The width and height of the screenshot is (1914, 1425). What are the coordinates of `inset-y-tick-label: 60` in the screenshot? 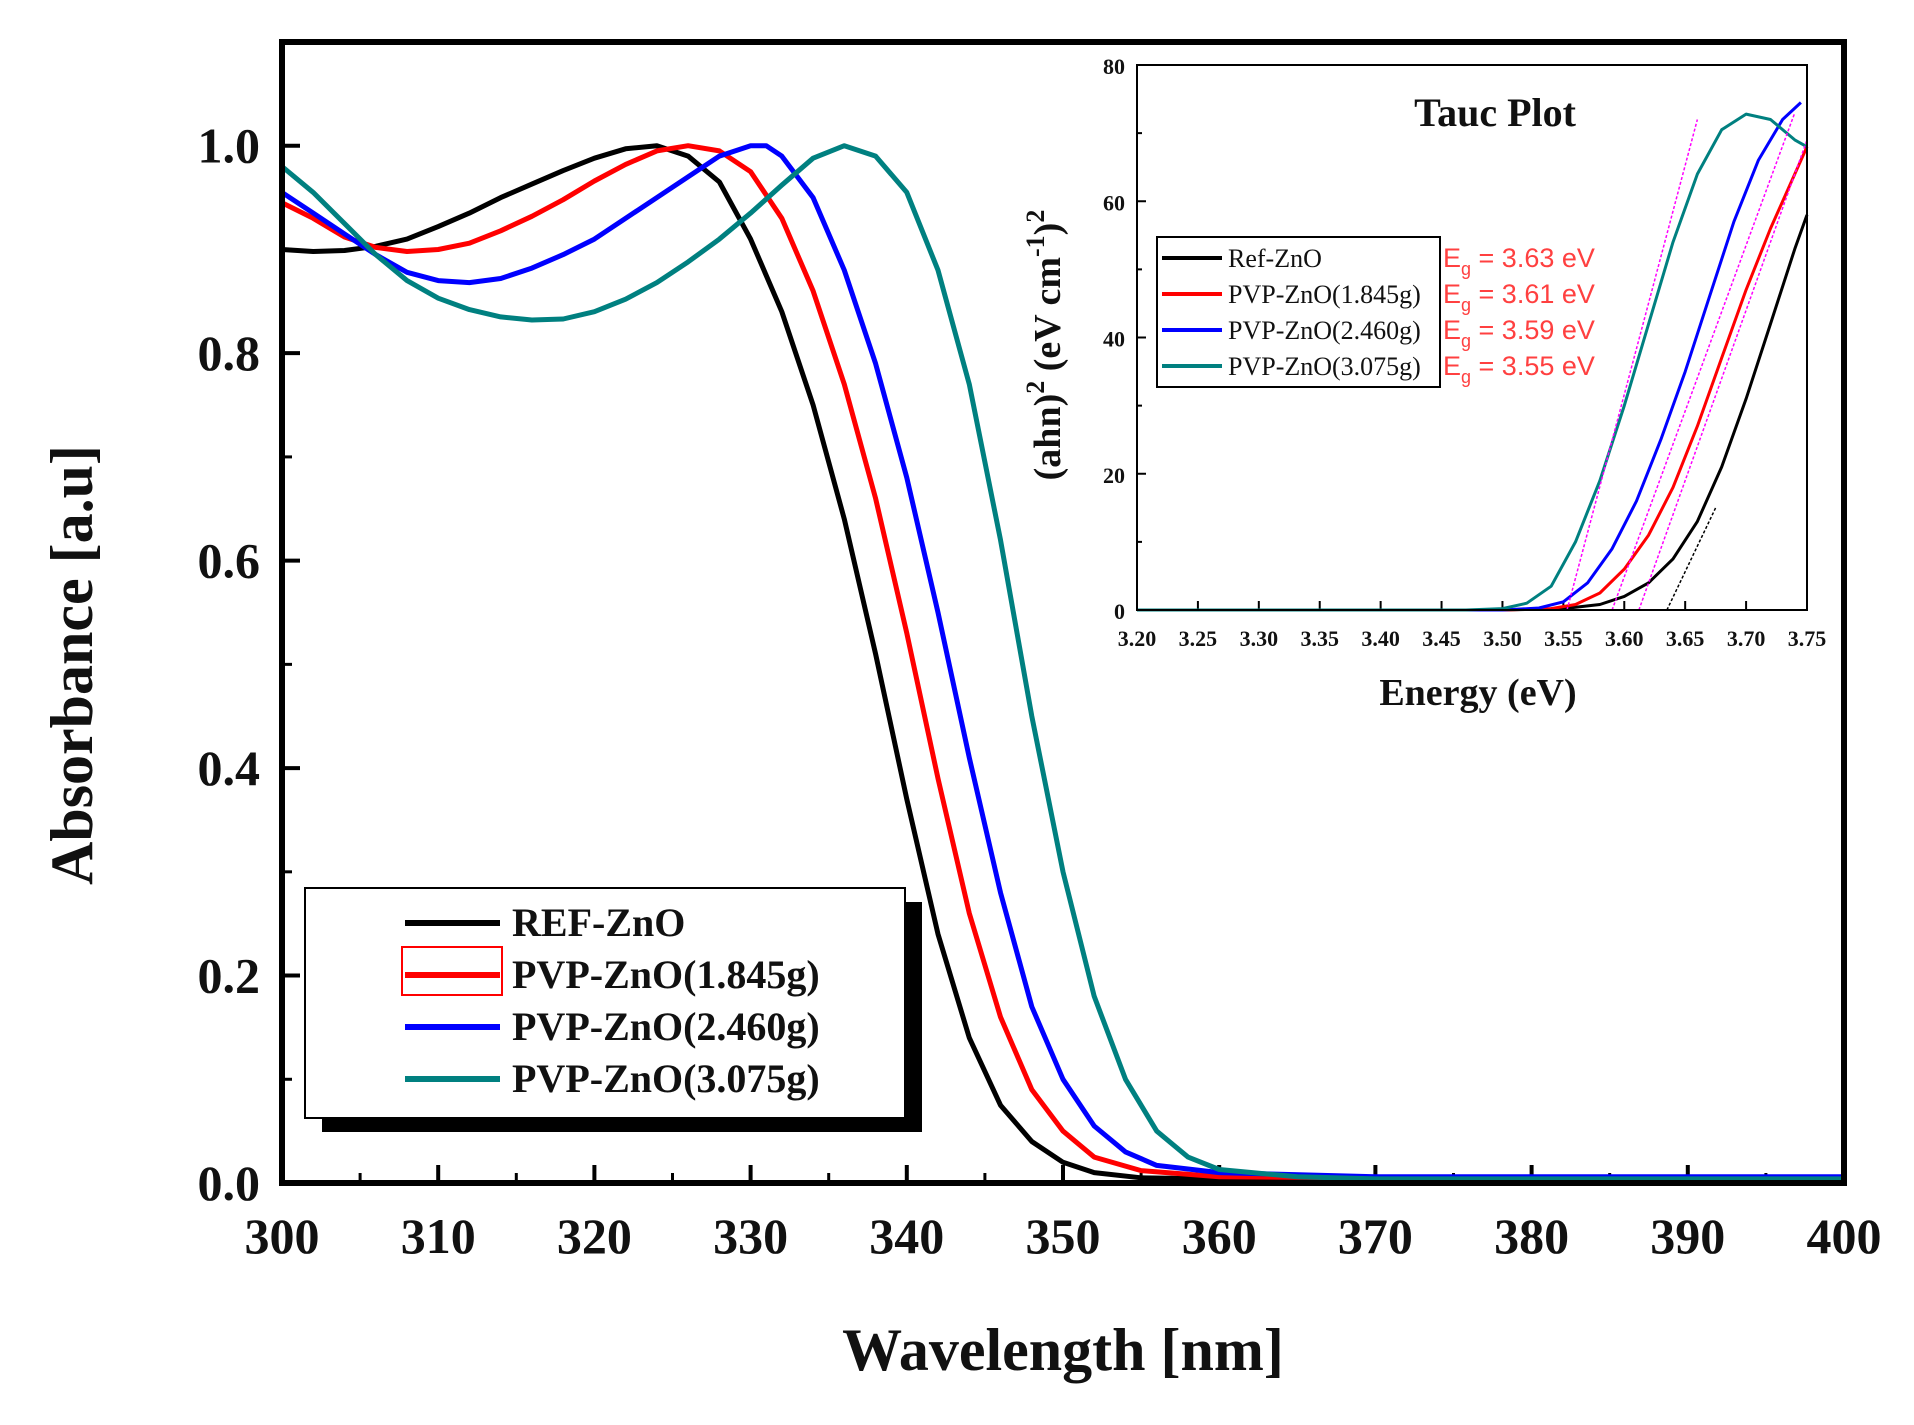 It's located at (1114, 202).